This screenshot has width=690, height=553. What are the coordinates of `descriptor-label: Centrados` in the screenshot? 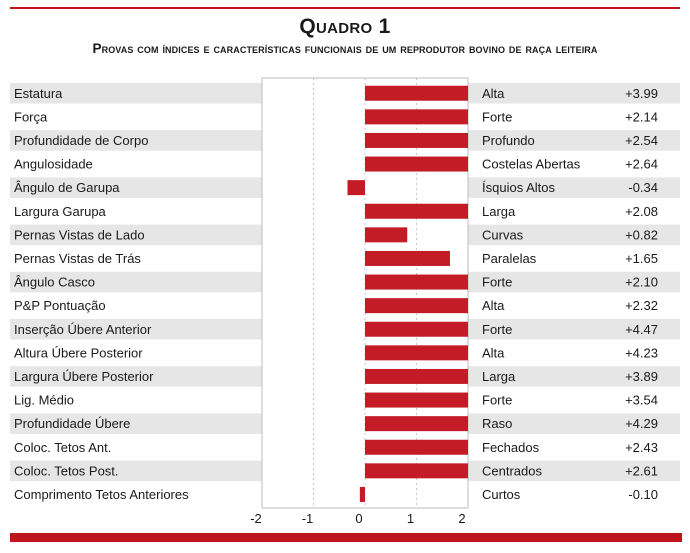 It's located at (512, 470).